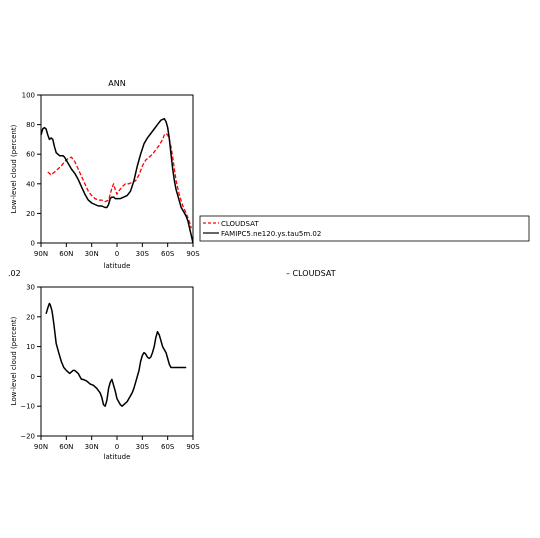 The width and height of the screenshot is (540, 538). I want to click on y-tick-label: 30, so click(30, 288).